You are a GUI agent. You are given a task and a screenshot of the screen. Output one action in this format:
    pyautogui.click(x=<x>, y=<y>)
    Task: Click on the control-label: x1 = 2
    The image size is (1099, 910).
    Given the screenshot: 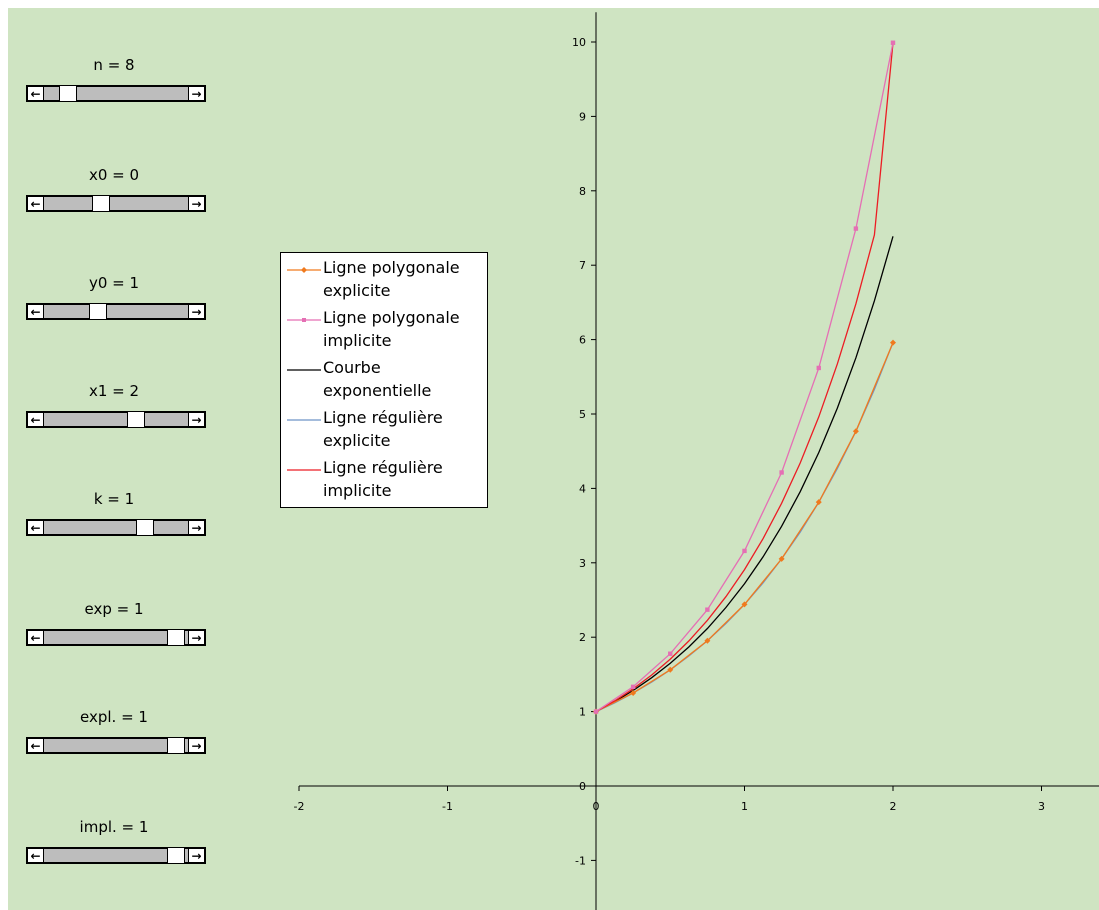 What is the action you would take?
    pyautogui.click(x=114, y=391)
    